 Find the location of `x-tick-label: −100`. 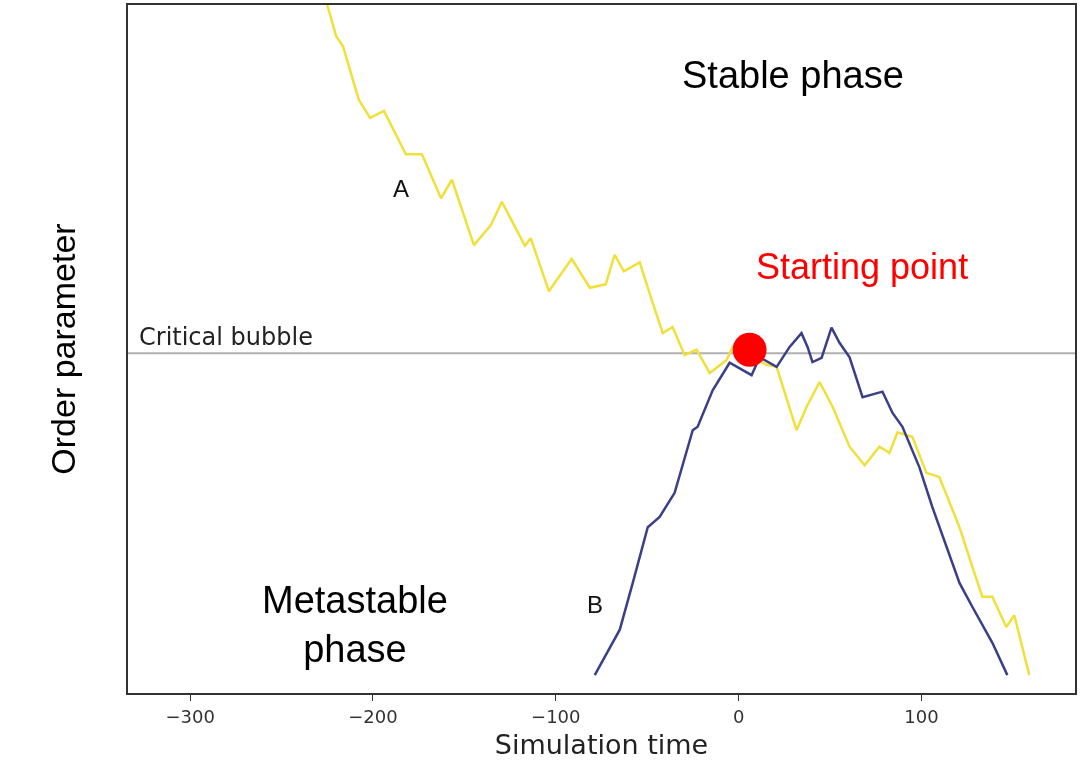

x-tick-label: −100 is located at coordinates (556, 716).